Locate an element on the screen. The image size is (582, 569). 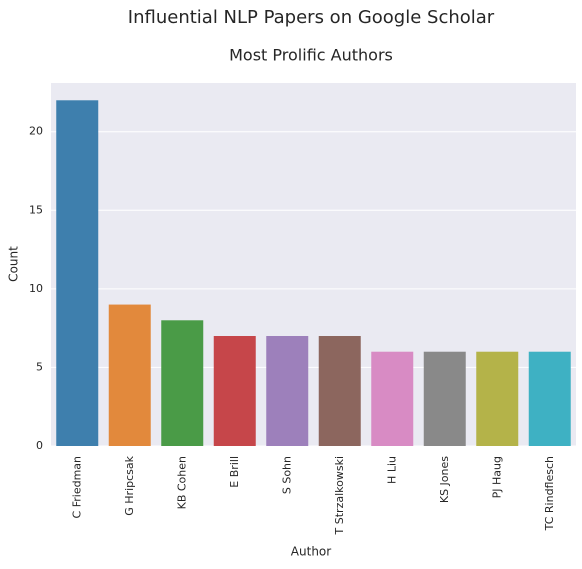
x-tick-label: S Sohn is located at coordinates (286, 475).